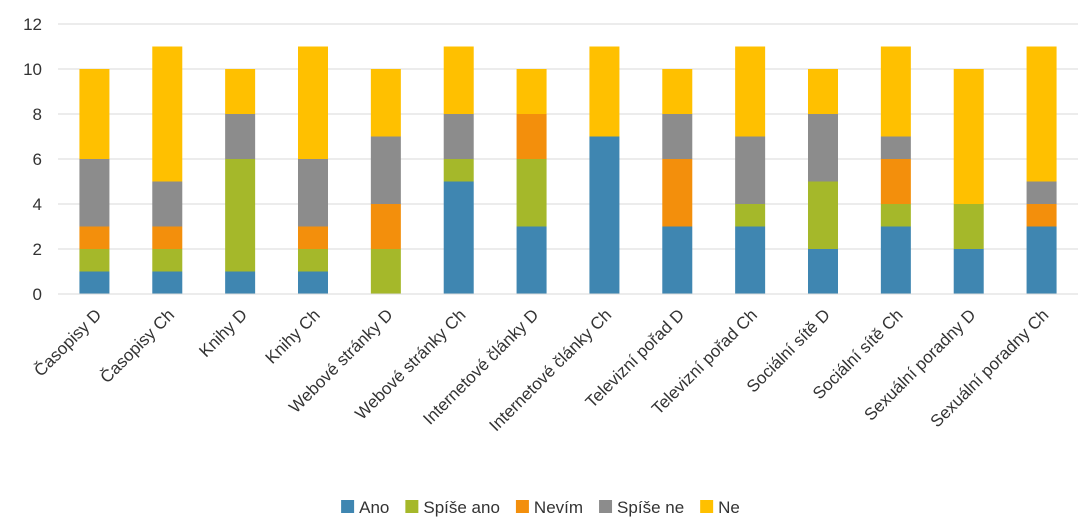  I want to click on y-tick-label: 4, so click(37, 204).